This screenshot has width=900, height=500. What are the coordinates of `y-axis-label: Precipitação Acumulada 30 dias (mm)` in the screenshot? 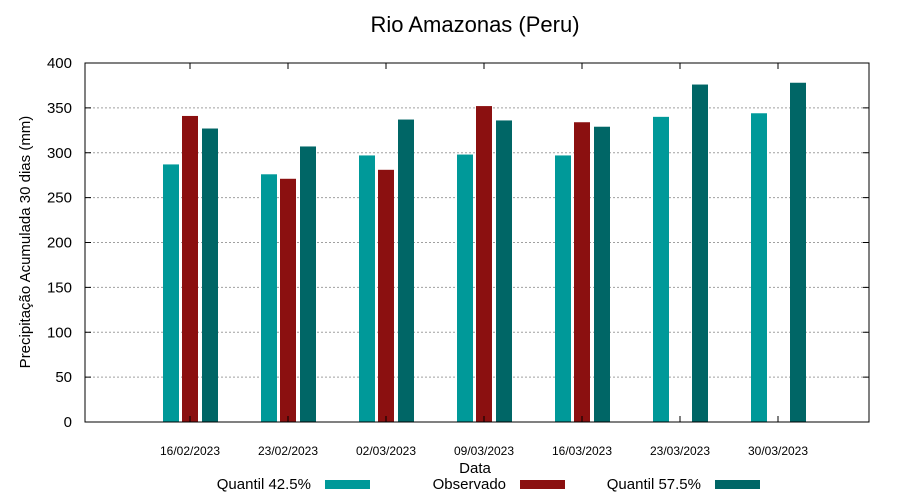 It's located at (25, 242).